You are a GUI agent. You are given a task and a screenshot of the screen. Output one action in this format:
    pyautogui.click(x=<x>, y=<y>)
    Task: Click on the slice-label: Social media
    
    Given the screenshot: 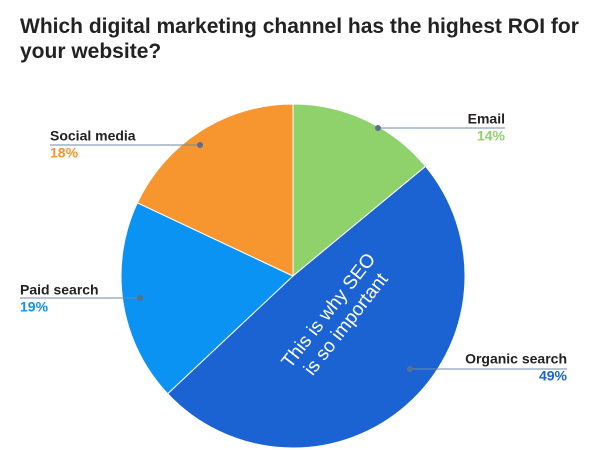 What is the action you would take?
    pyautogui.click(x=93, y=136)
    